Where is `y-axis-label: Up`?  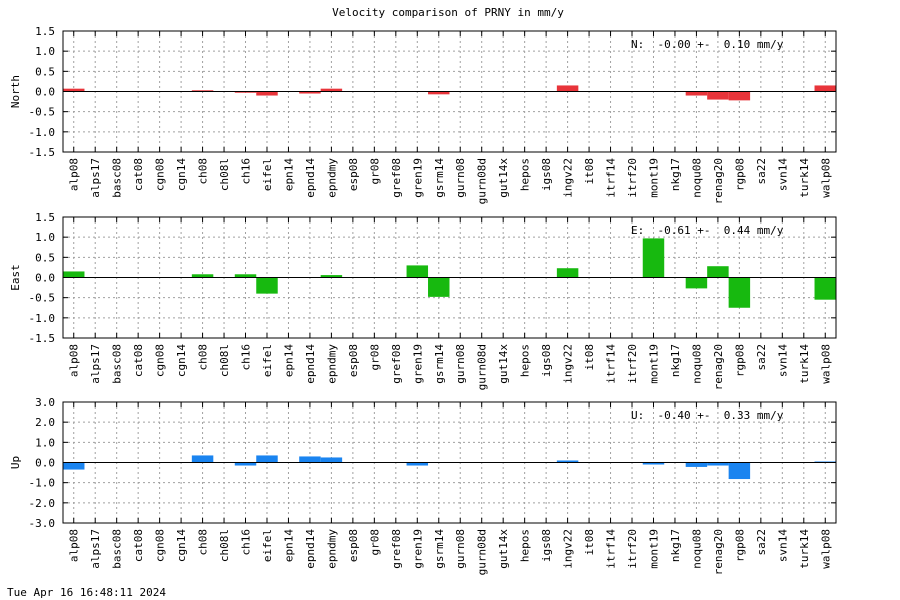
y-axis-label: Up is located at coordinates (15, 462).